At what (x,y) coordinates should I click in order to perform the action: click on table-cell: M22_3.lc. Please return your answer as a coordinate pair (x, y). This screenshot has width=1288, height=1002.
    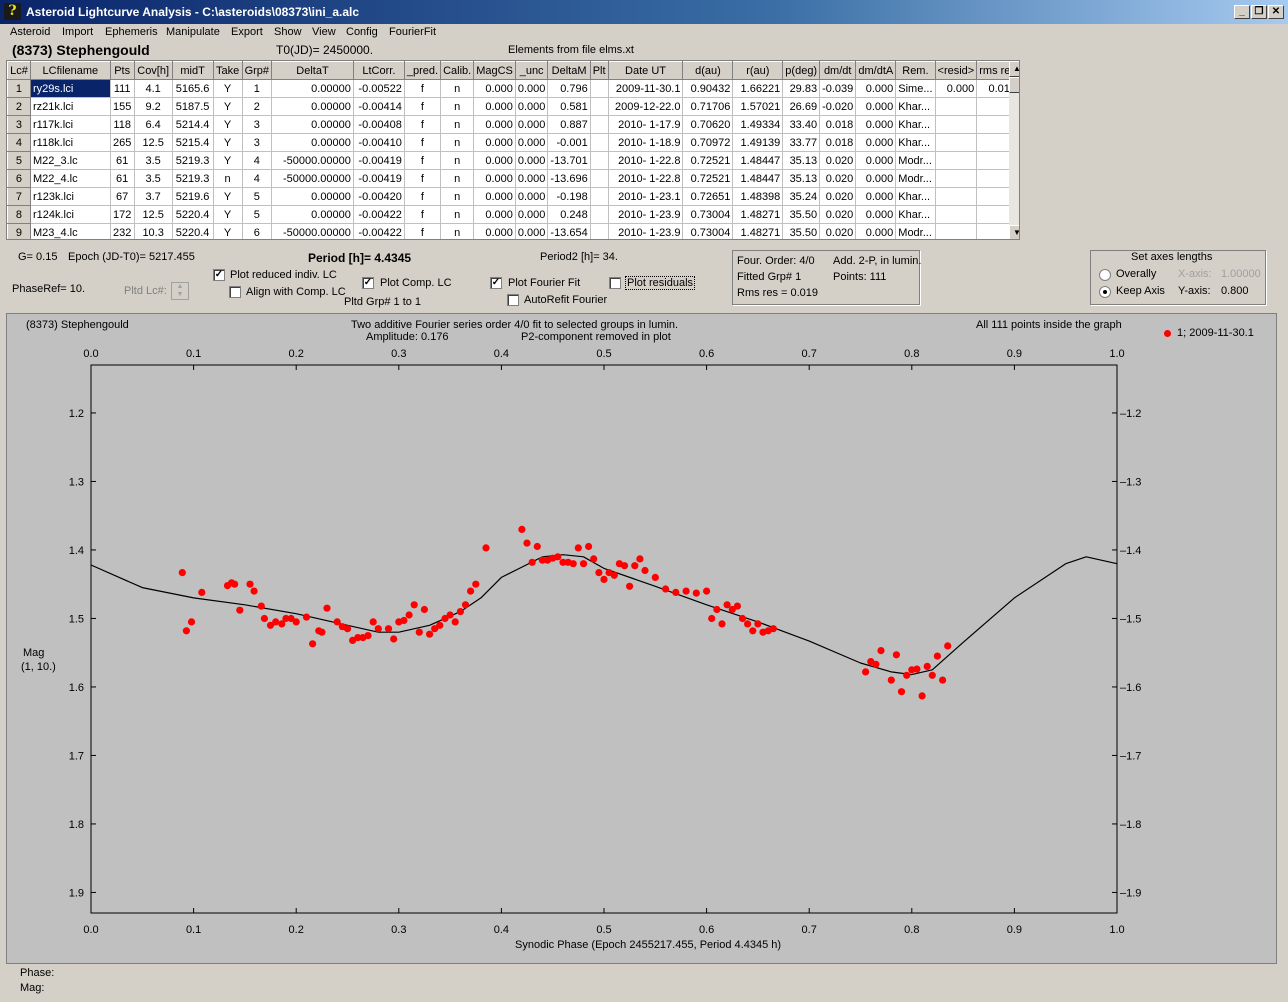
    Looking at the image, I should click on (70, 160).